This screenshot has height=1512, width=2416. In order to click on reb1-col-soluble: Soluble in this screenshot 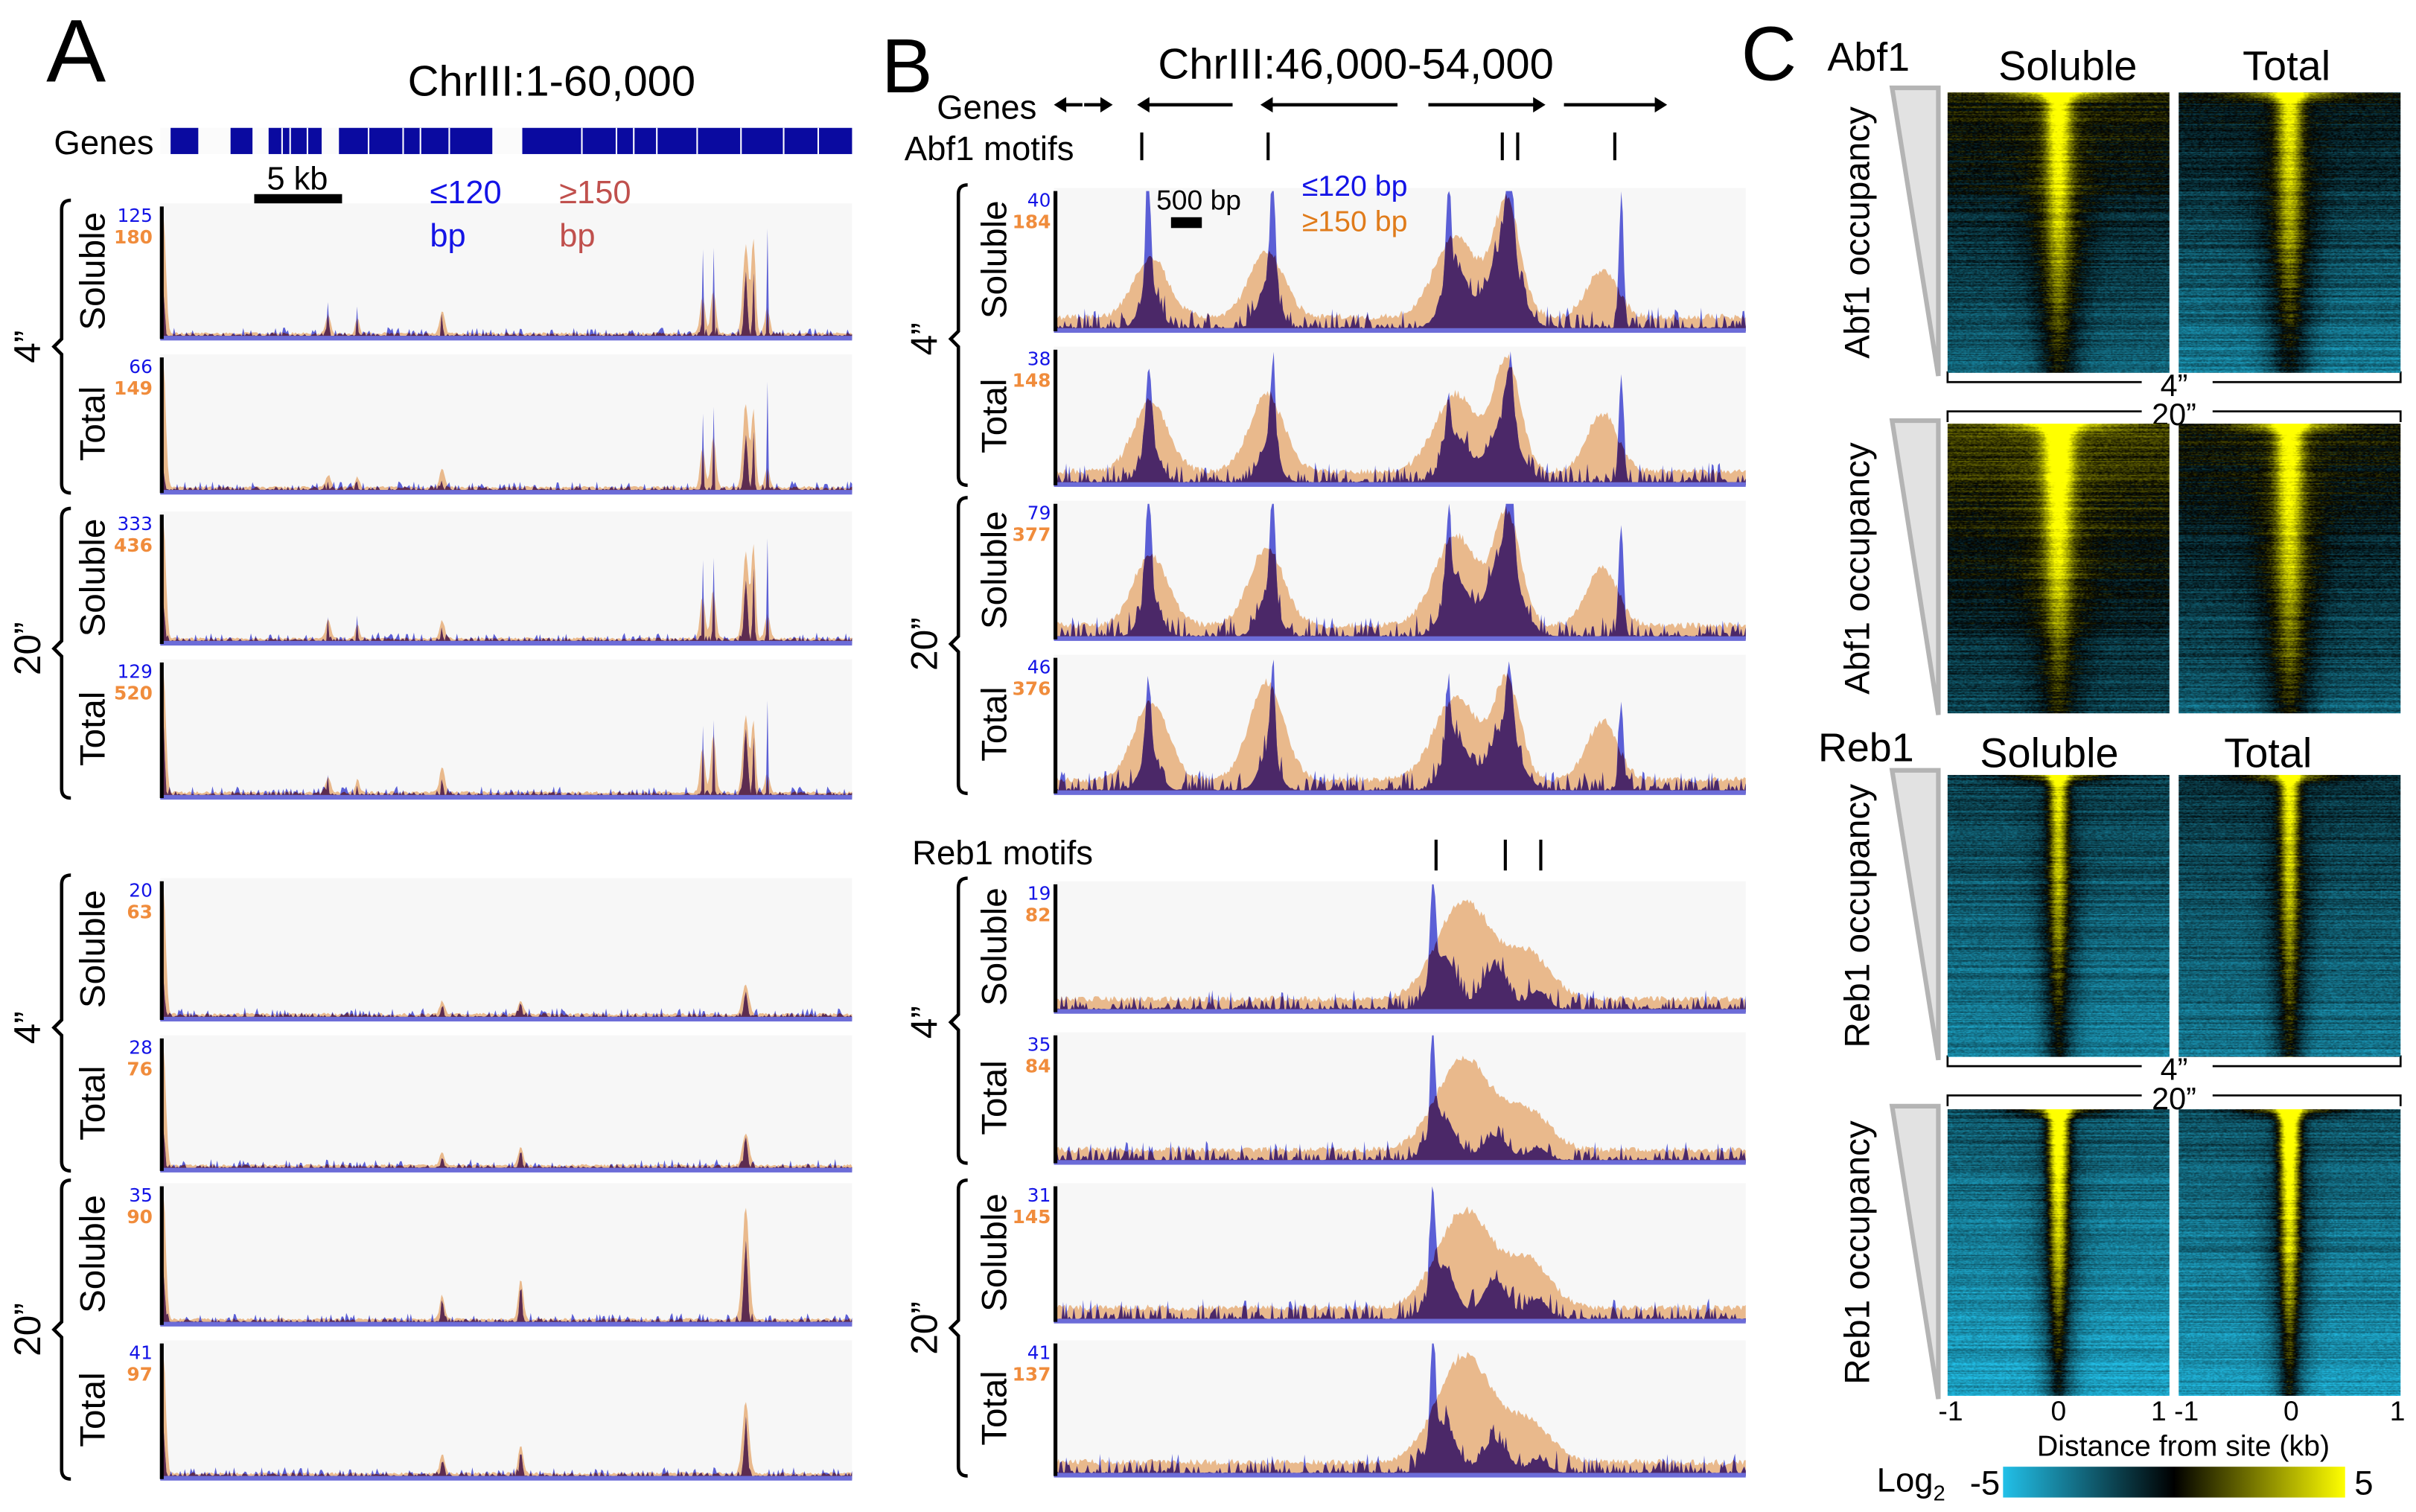, I will do `click(2049, 753)`.